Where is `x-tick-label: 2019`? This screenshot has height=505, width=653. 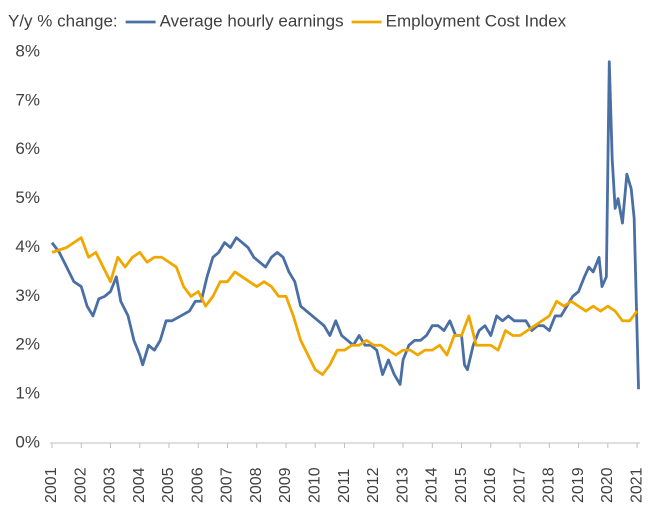 x-tick-label: 2019 is located at coordinates (578, 485).